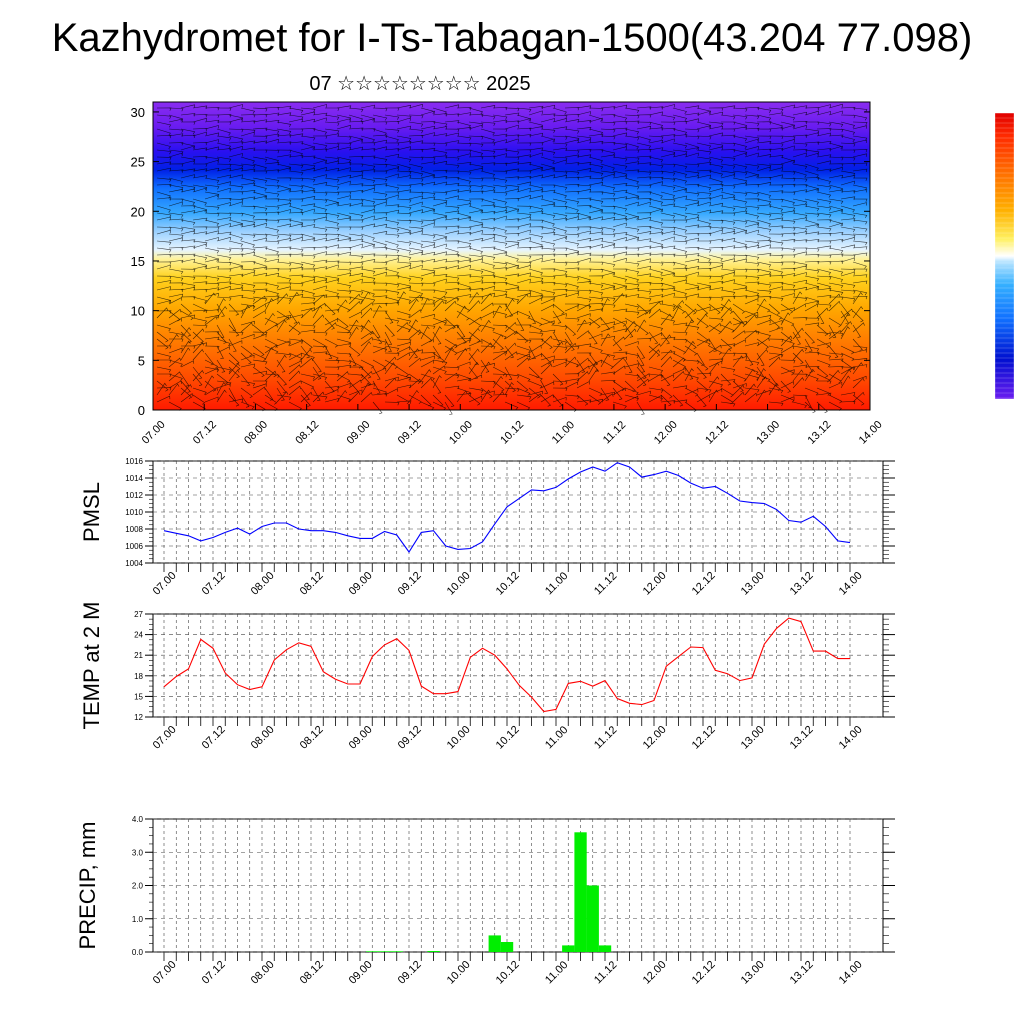 This screenshot has height=1024, width=1024. Describe the element at coordinates (138, 655) in the screenshot. I see `y-tick-label: 21` at that location.